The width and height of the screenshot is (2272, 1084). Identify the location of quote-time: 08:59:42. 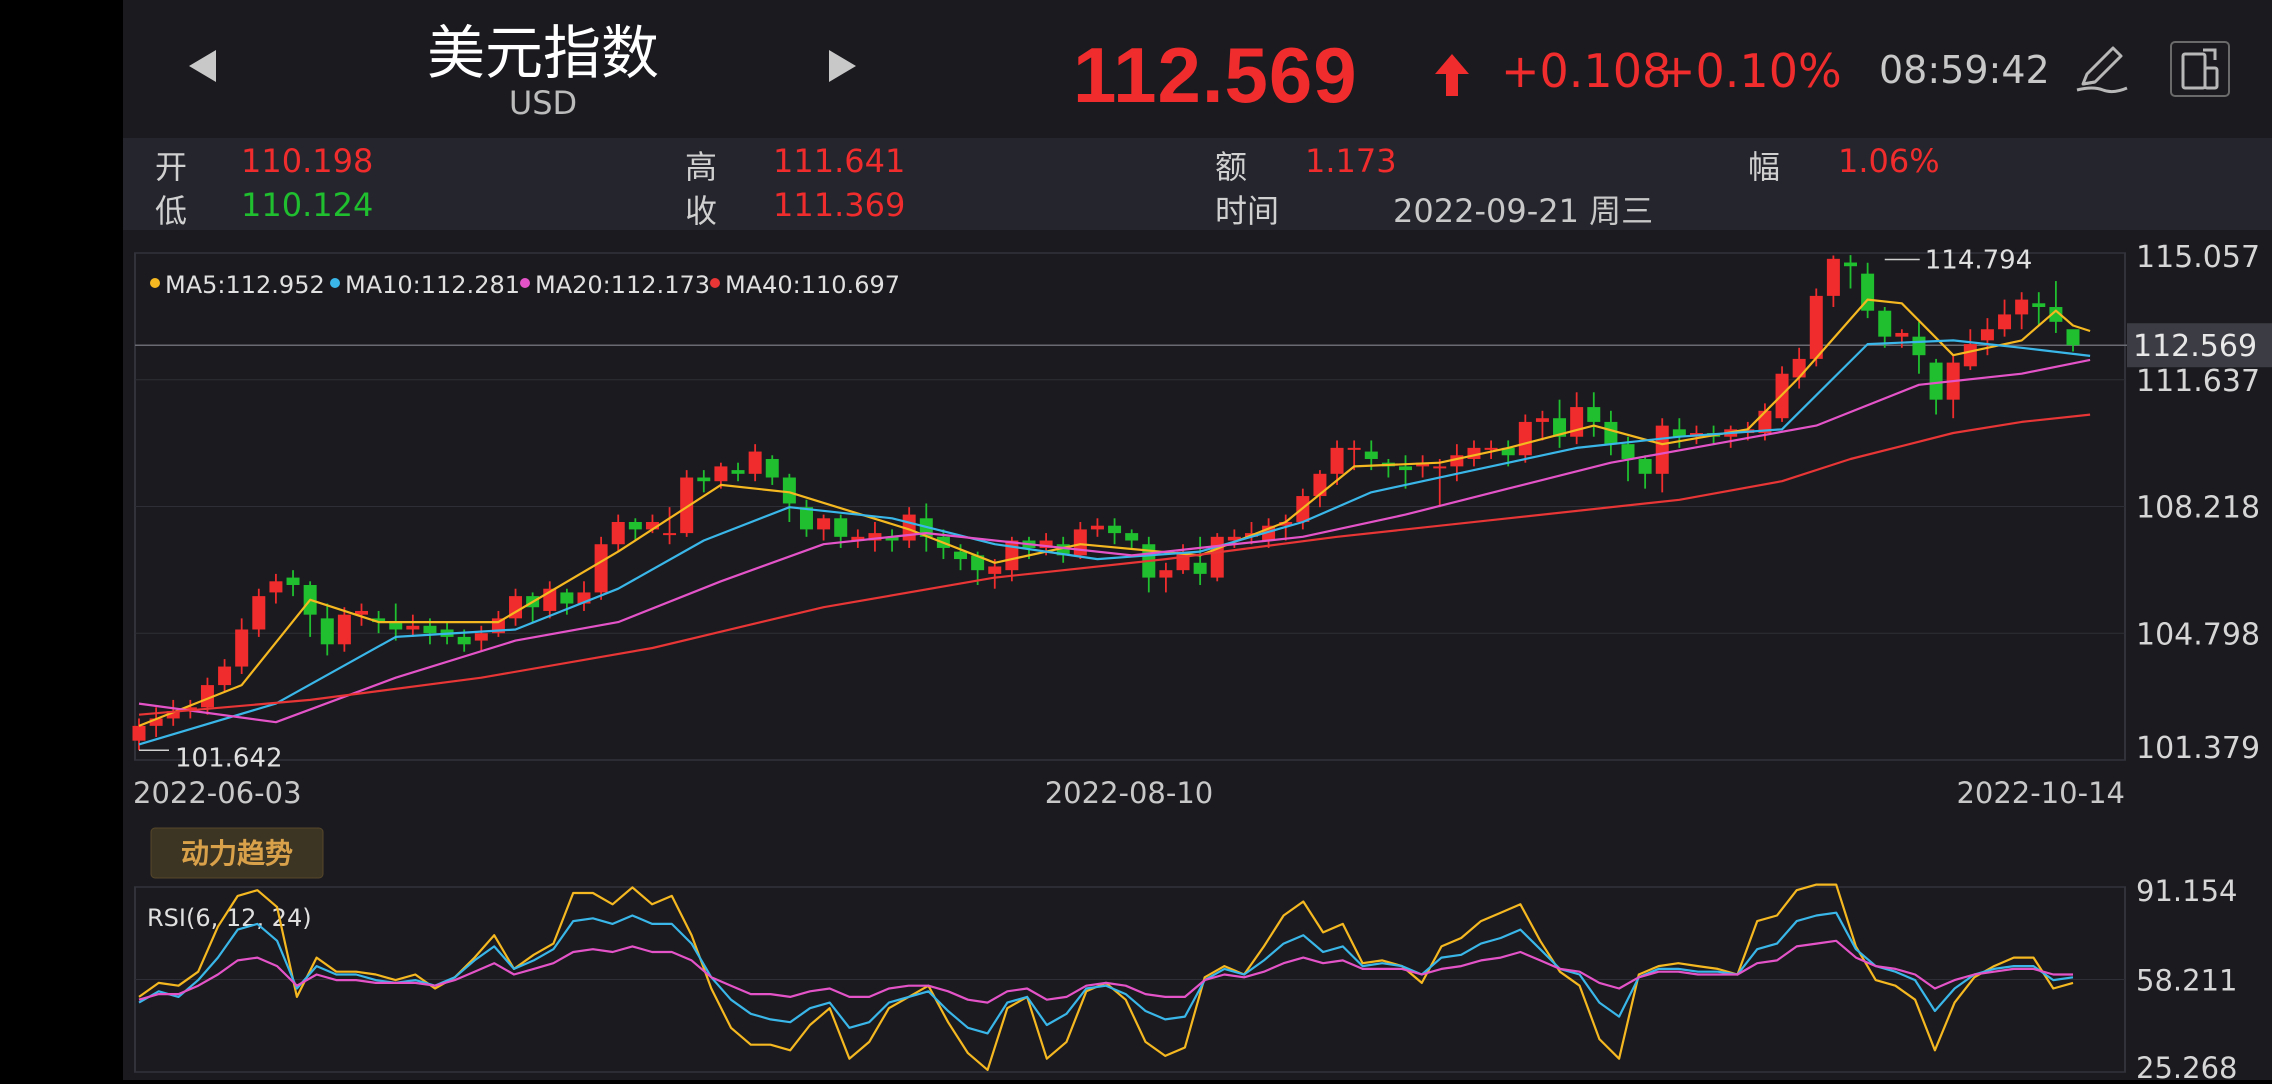
(1964, 70).